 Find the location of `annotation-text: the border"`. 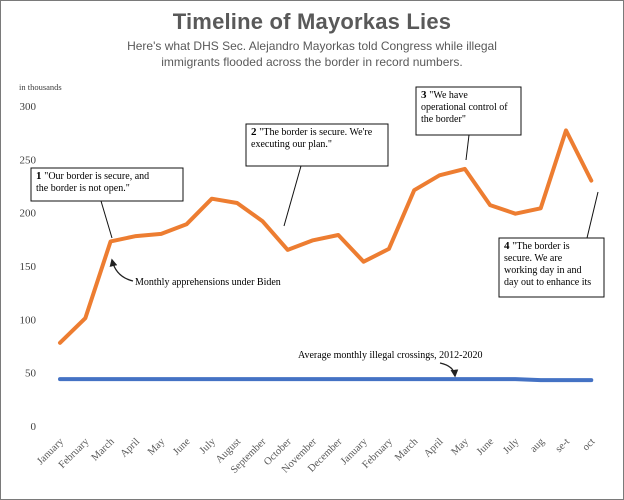

annotation-text: the border" is located at coordinates (443, 119).